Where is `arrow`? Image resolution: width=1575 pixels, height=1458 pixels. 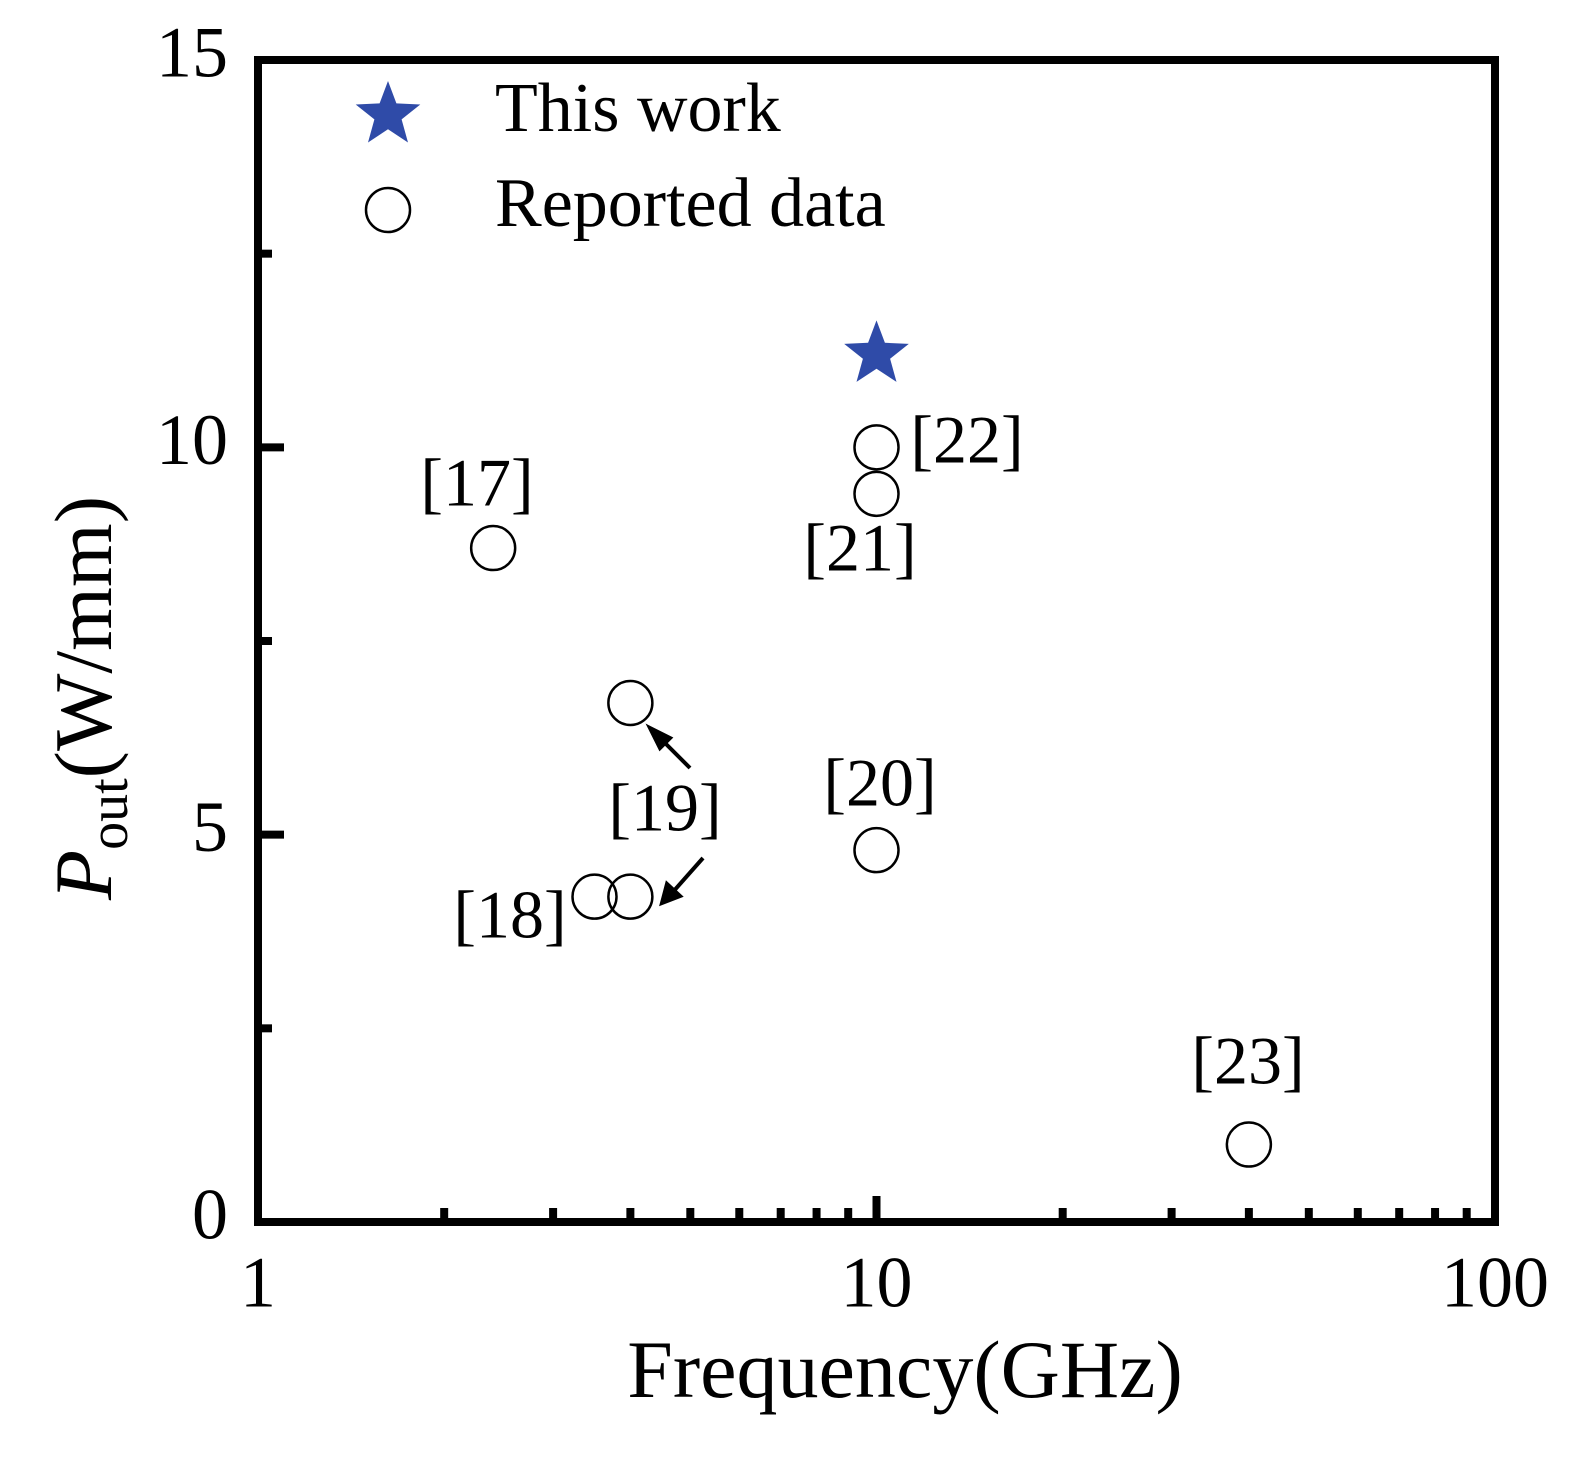 arrow is located at coordinates (687, 875).